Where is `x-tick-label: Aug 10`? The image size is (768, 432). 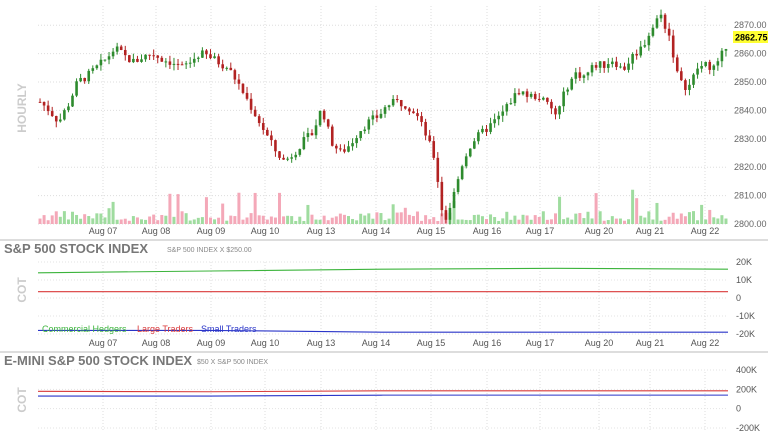
x-tick-label: Aug 10 is located at coordinates (265, 343).